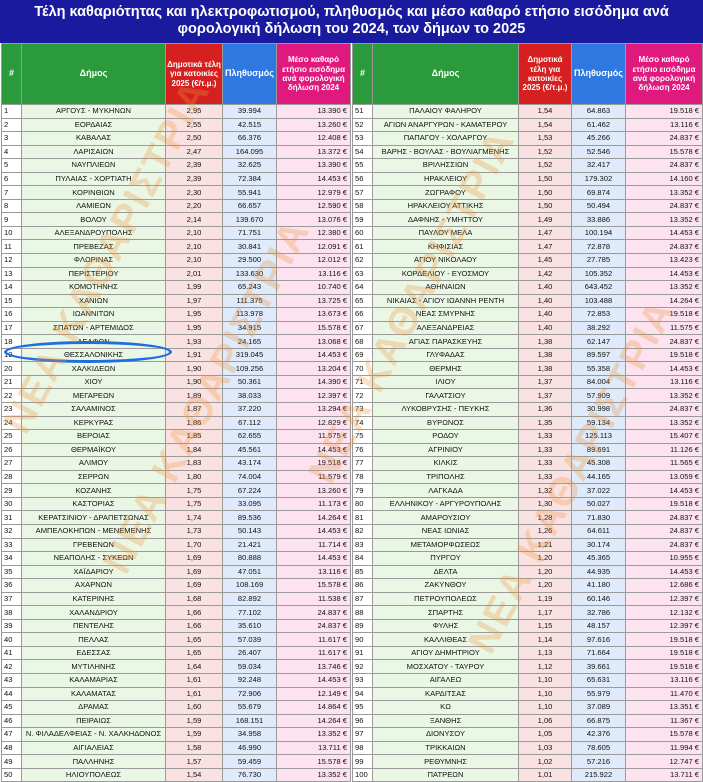  I want to click on municipality-name: ΝΕΑΣ ΣΜΥΡΝΗΣ, so click(445, 314).